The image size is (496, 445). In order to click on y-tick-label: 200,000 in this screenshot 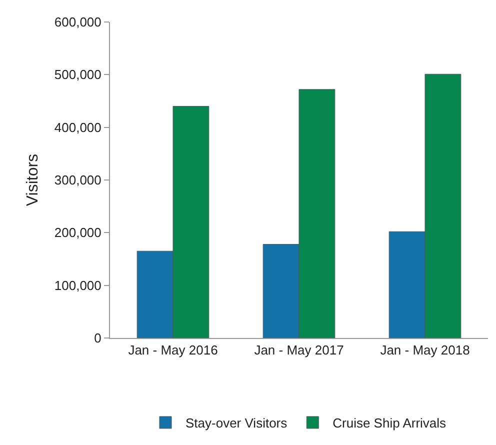, I will do `click(78, 232)`.